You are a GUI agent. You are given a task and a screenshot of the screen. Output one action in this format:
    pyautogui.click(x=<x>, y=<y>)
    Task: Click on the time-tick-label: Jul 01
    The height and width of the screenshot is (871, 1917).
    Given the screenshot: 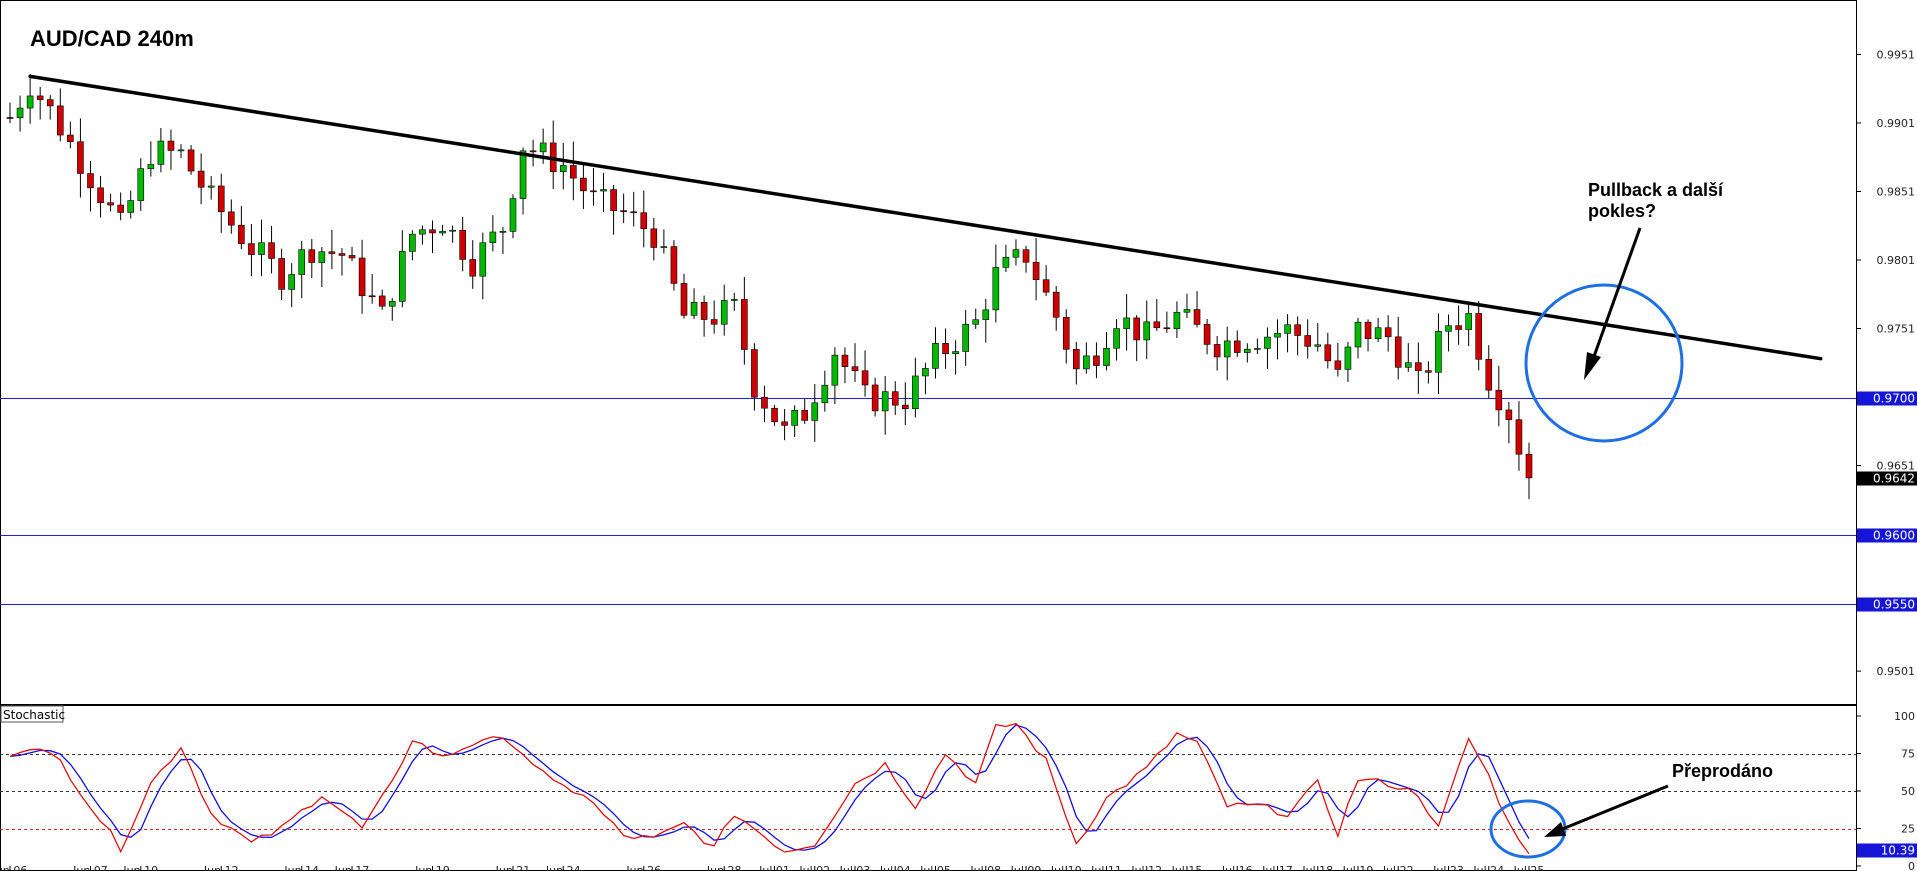 What is the action you would take?
    pyautogui.click(x=774, y=867)
    